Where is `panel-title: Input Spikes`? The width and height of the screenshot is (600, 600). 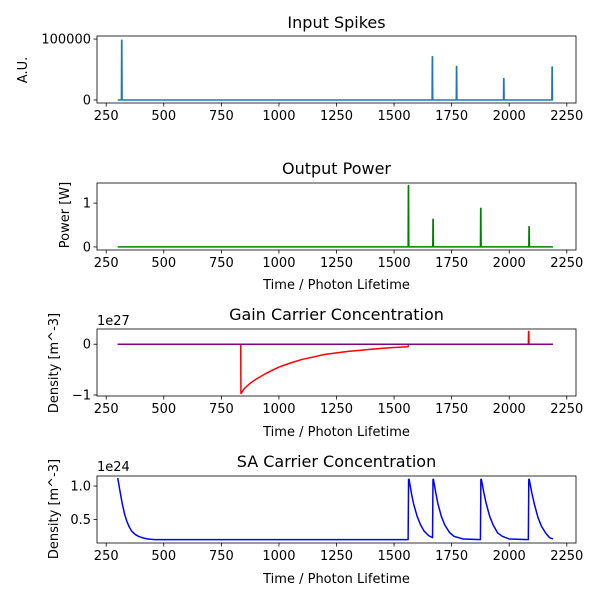 panel-title: Input Spikes is located at coordinates (336, 22).